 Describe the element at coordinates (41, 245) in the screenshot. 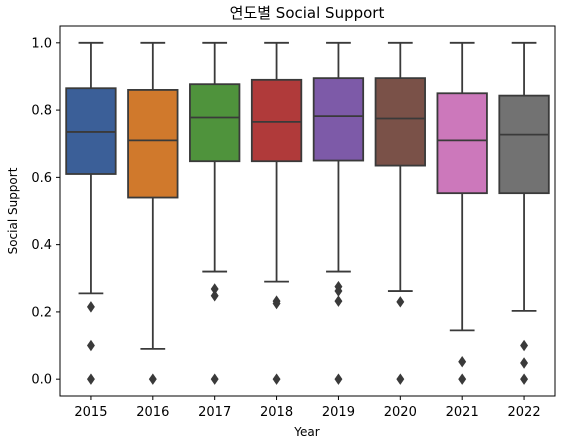

I see `y-tick-label: 0.4` at that location.